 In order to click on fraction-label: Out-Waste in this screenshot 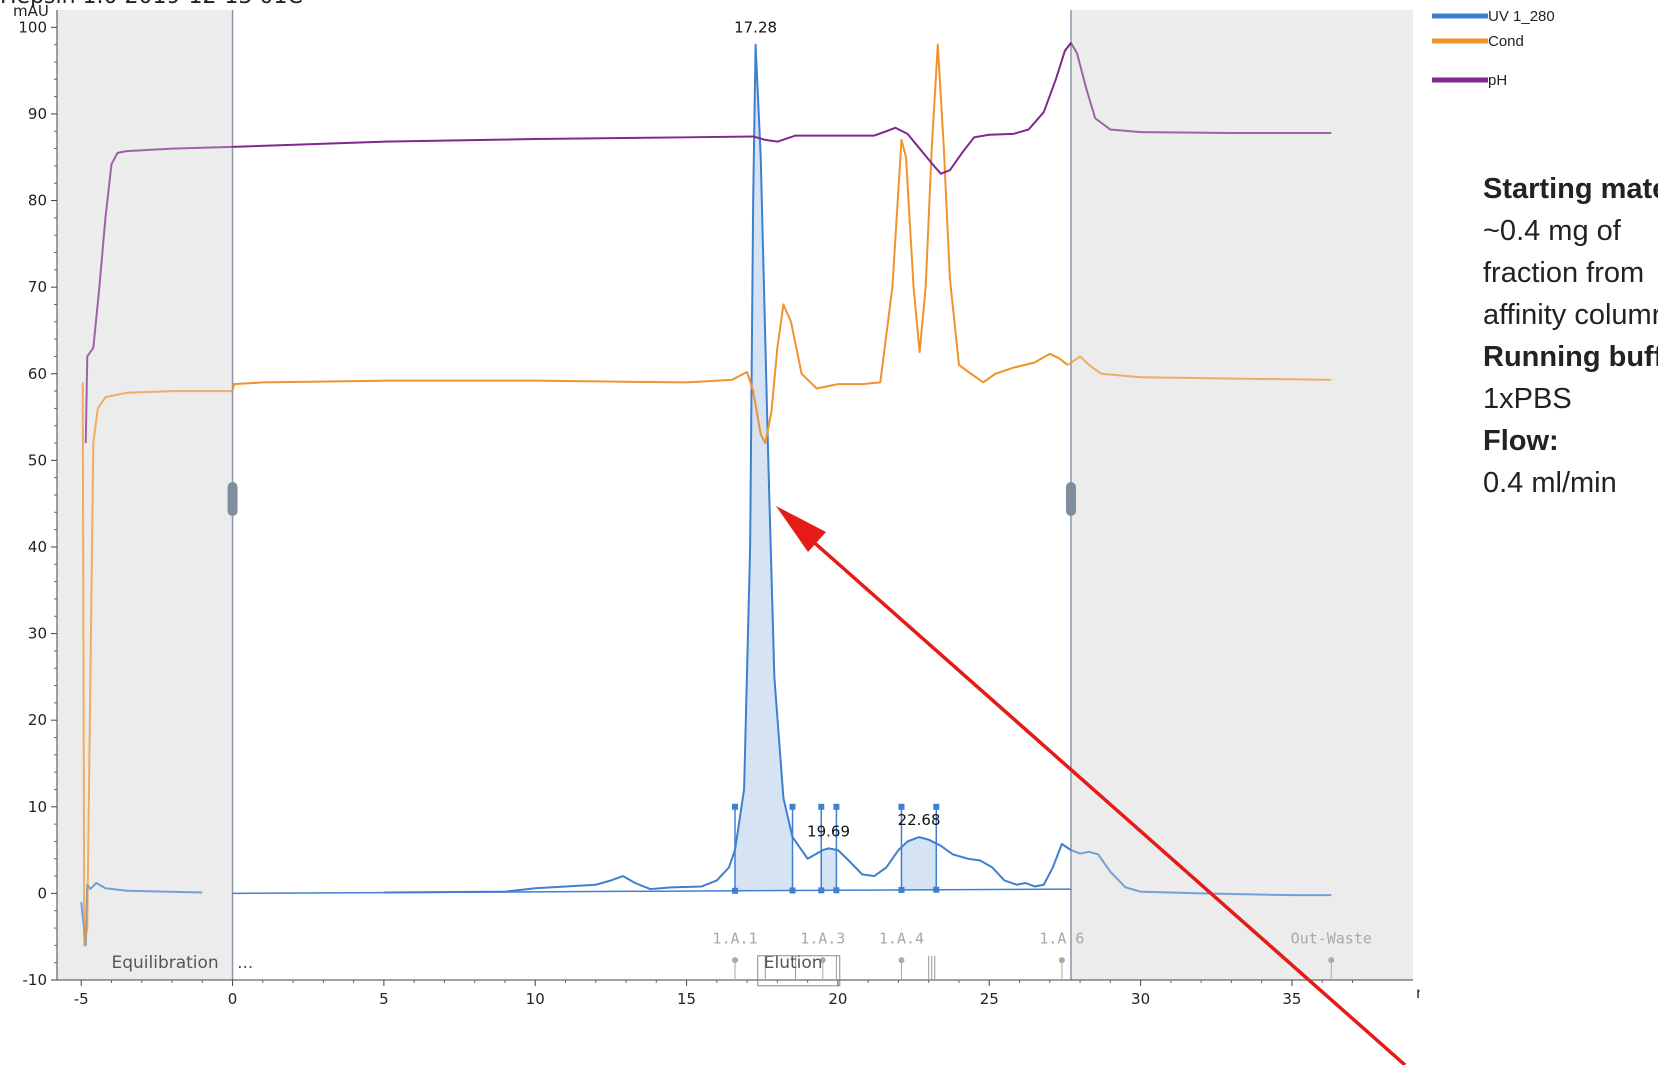, I will do `click(1331, 939)`.